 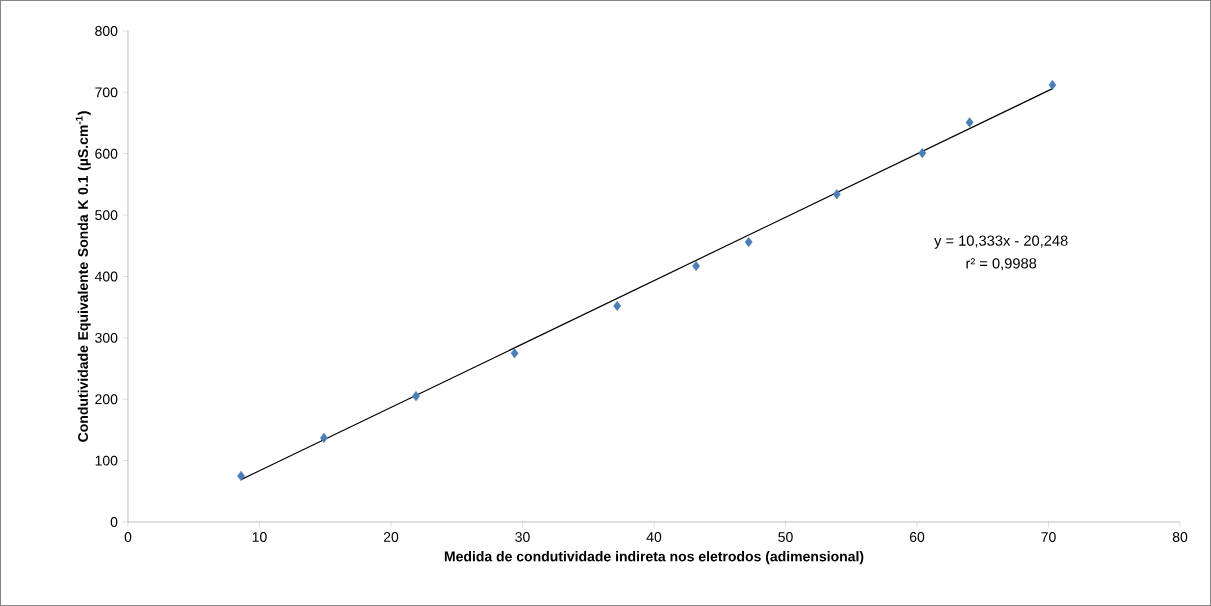 What do you see at coordinates (391, 537) in the screenshot?
I see `x-tick-label: 20` at bounding box center [391, 537].